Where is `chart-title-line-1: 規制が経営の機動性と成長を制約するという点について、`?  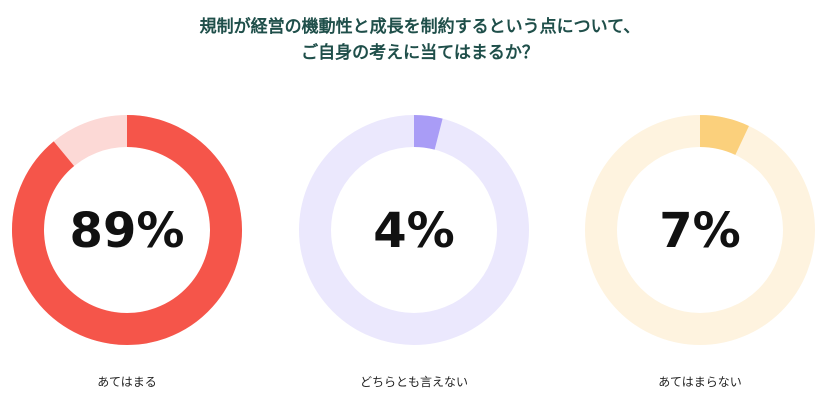
chart-title-line-1: 規制が経営の機動性と成長を制約するという点について、 is located at coordinates (420, 27).